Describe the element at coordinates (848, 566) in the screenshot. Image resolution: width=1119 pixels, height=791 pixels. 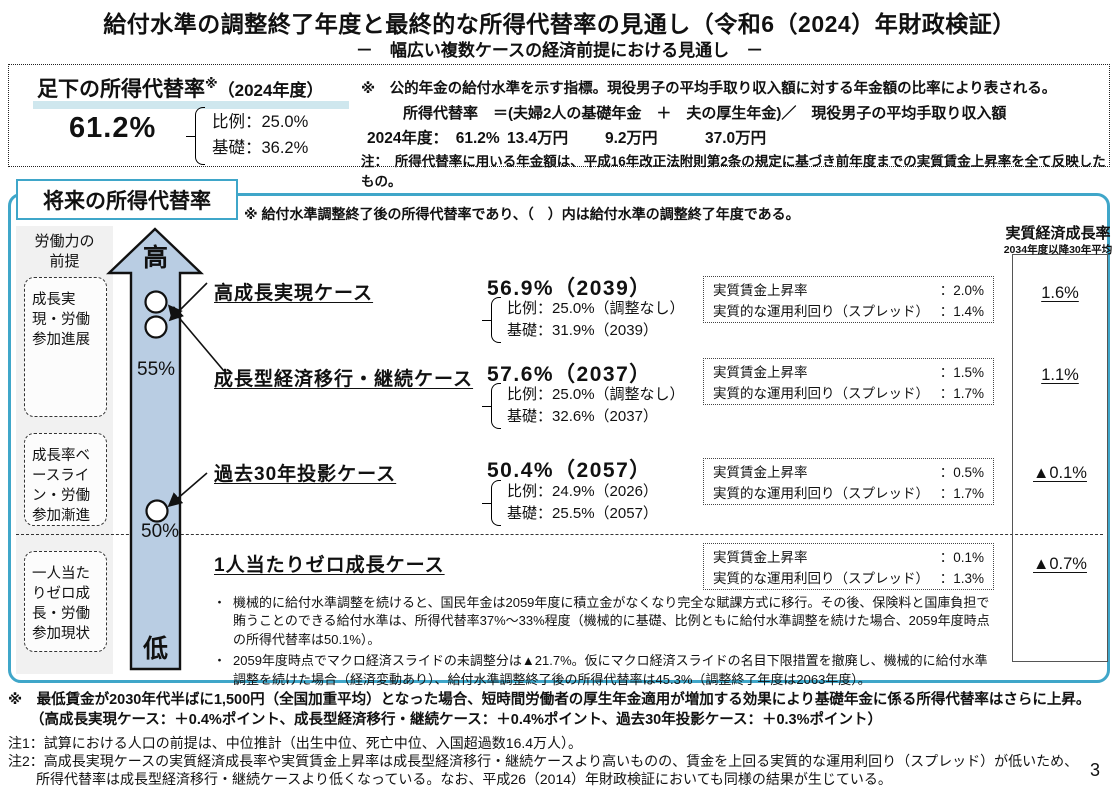
I see `case4-assumptions-box: 実質賃金上昇率 ：0.1% 実質的な運用利回り（スプレッド） ：1.3%` at that location.